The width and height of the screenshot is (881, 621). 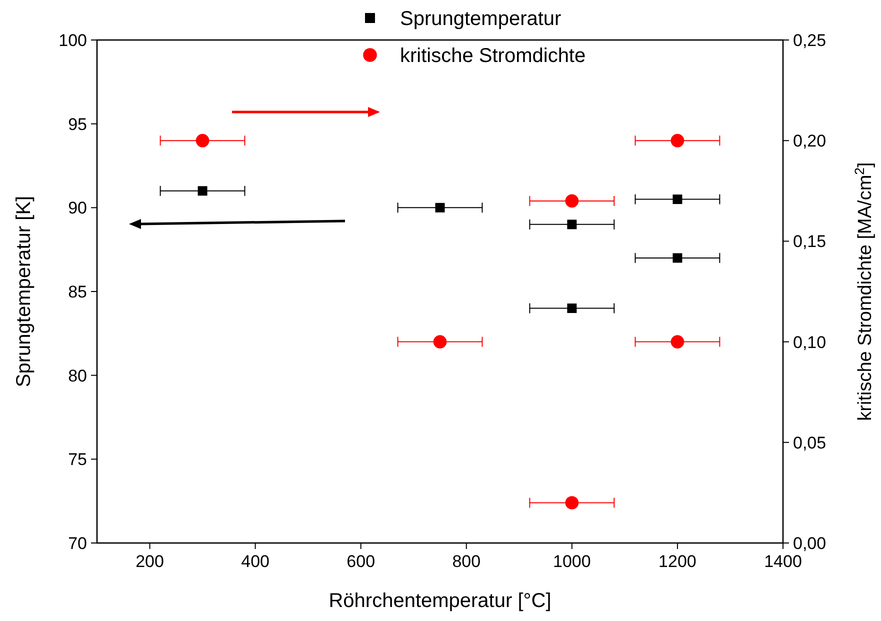 I want to click on y2-tick-label: 0,20, so click(x=809, y=141).